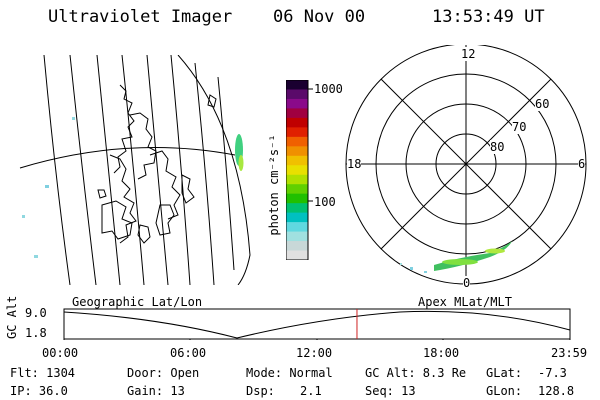 This screenshot has height=400, width=600. I want to click on timeline-axis-label: GC Alt, so click(12, 317).